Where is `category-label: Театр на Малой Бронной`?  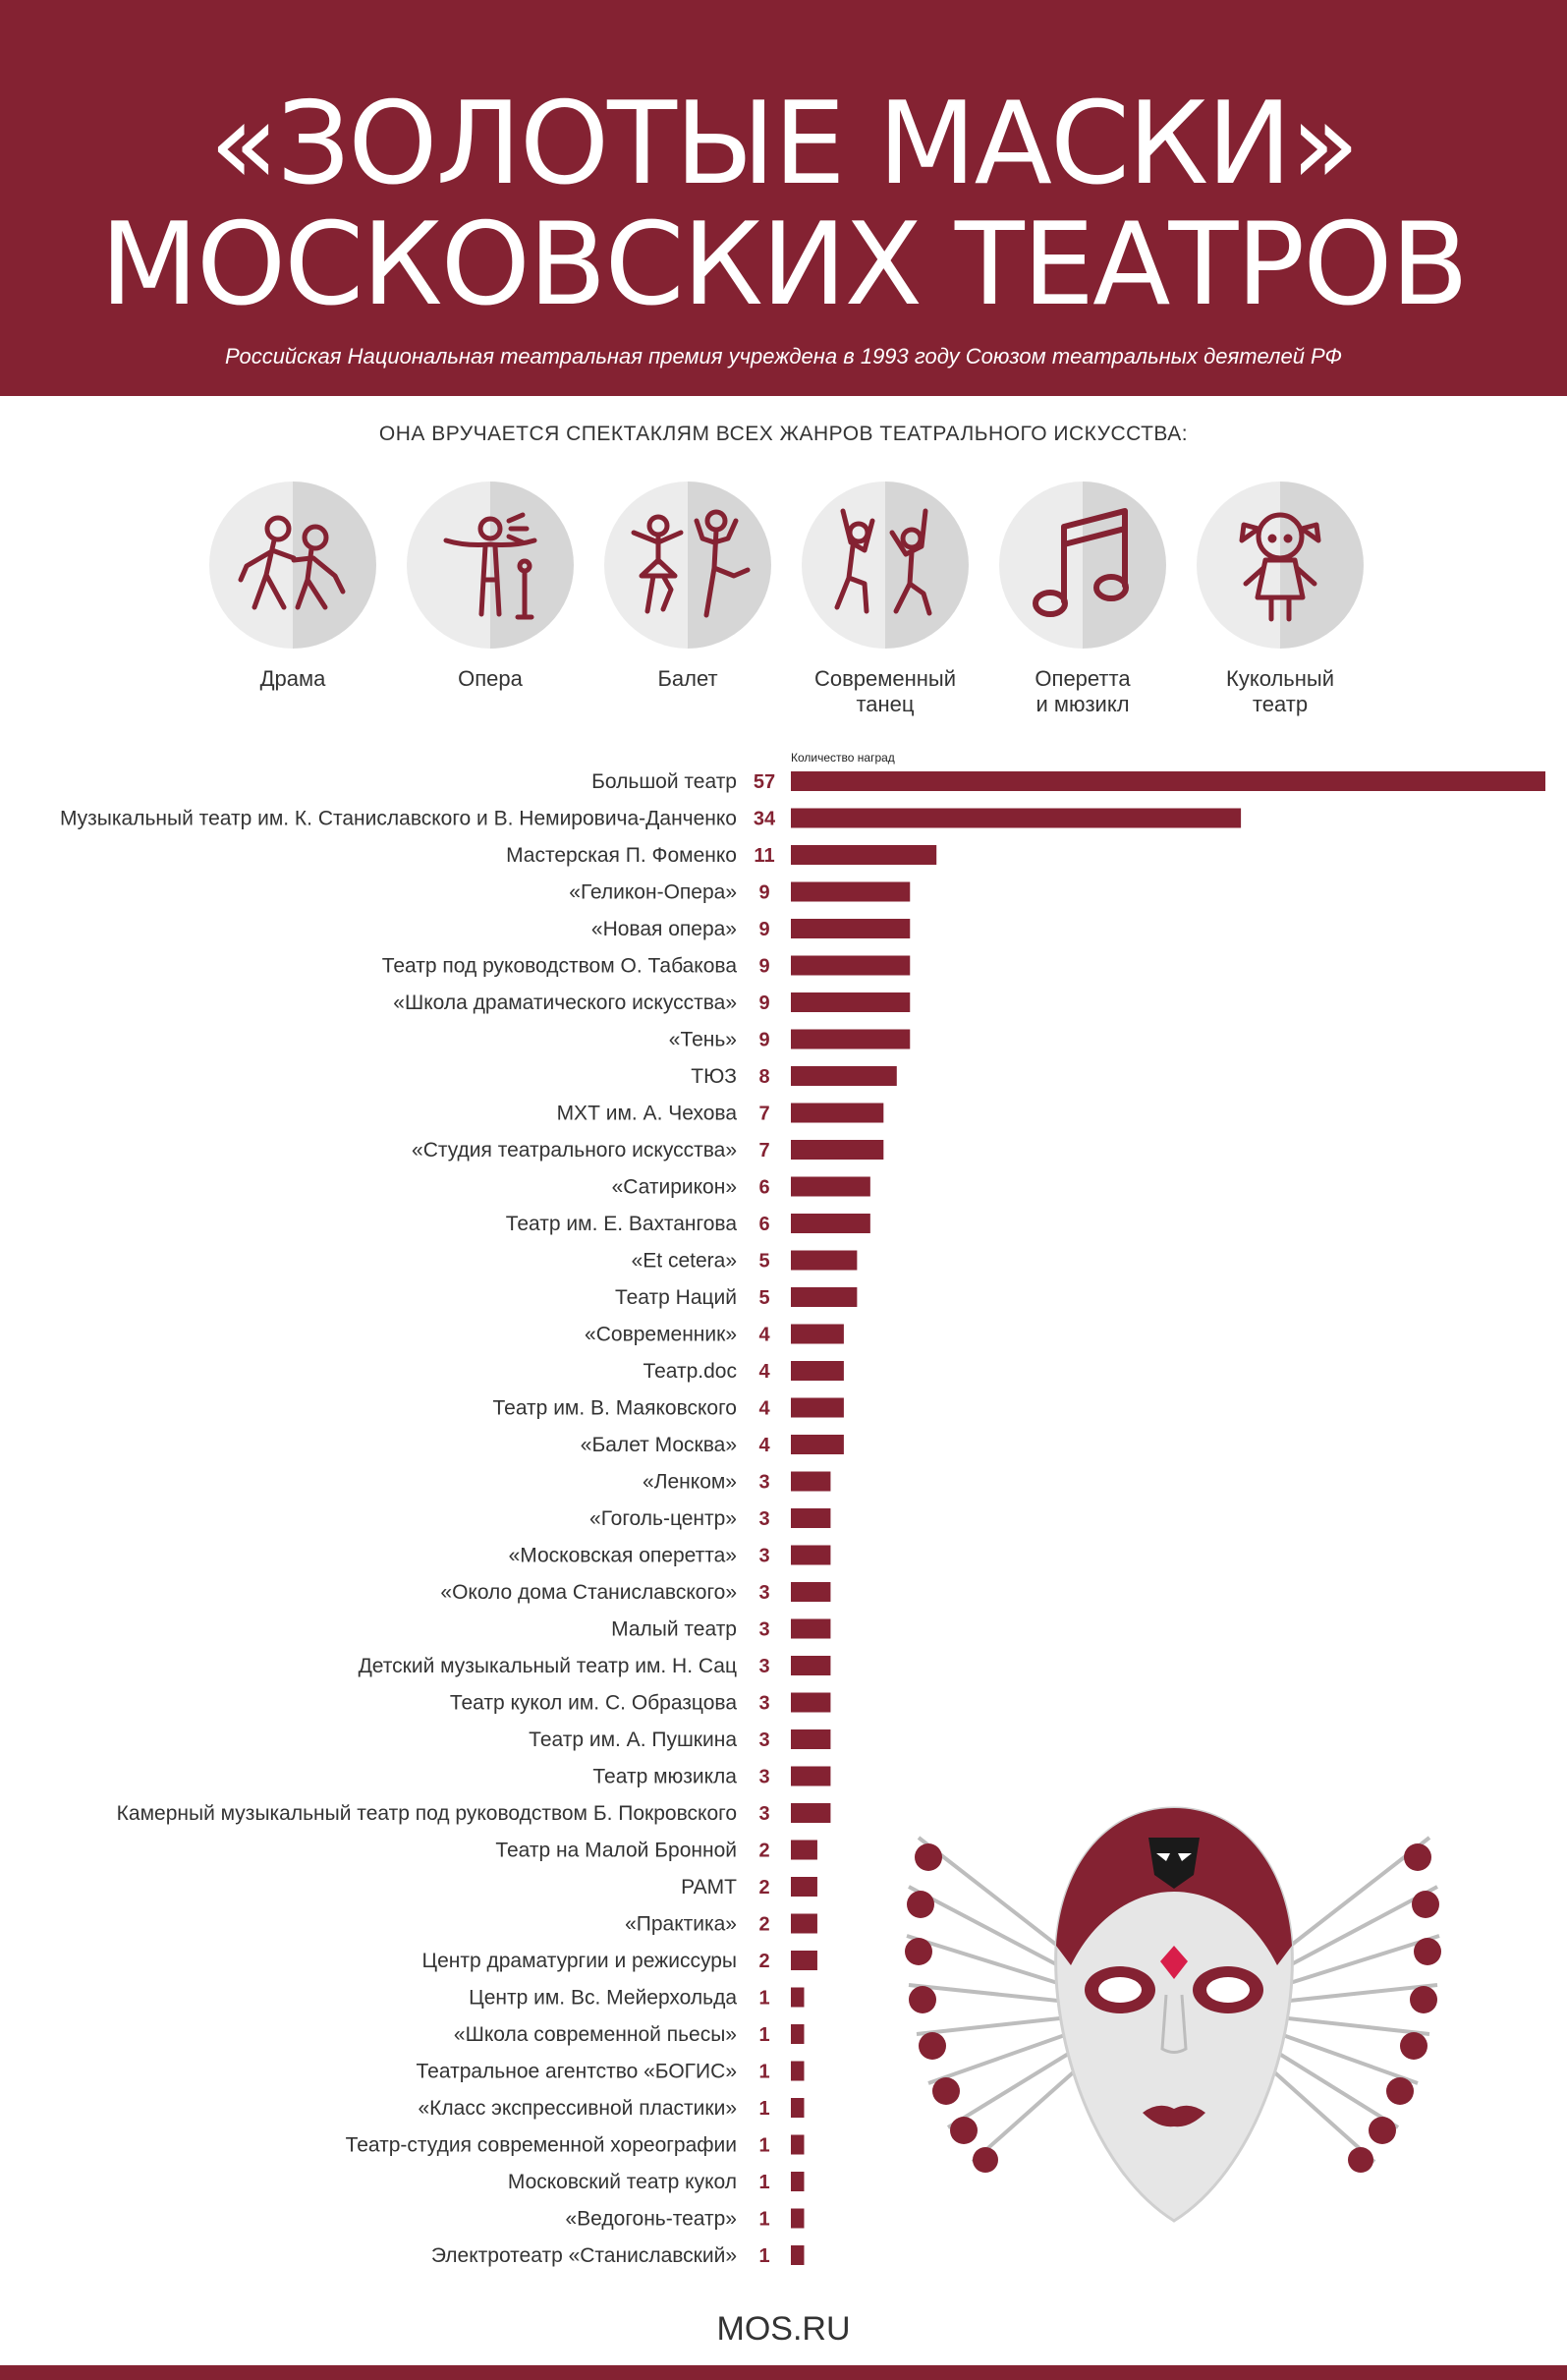
category-label: Театр на Малой Бронной is located at coordinates (616, 1851).